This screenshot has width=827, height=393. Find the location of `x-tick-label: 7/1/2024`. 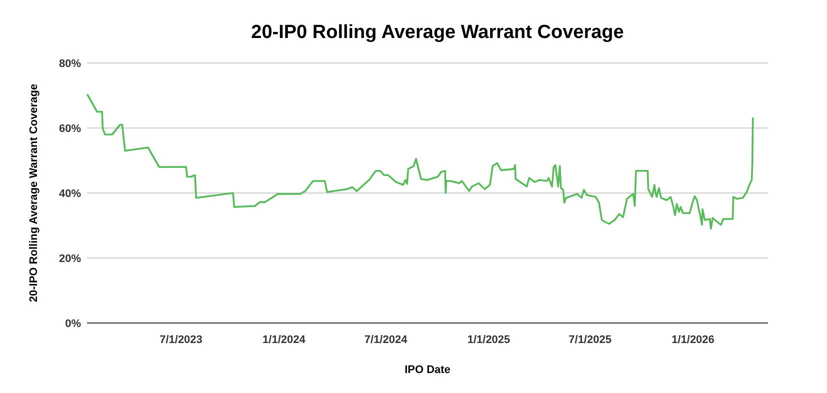

x-tick-label: 7/1/2024 is located at coordinates (386, 340).